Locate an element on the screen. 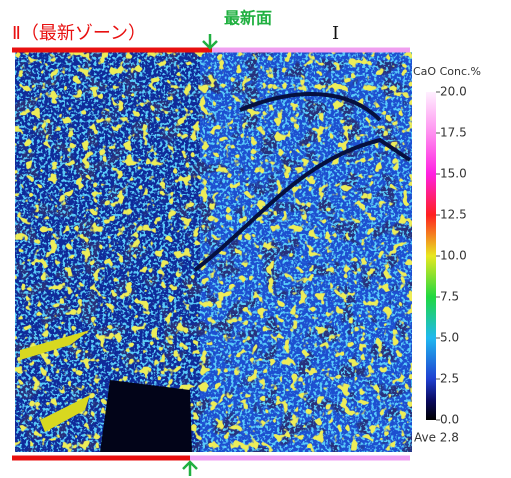 This screenshot has width=511, height=478. colorbar-tick-label: 2.5 is located at coordinates (449, 379).